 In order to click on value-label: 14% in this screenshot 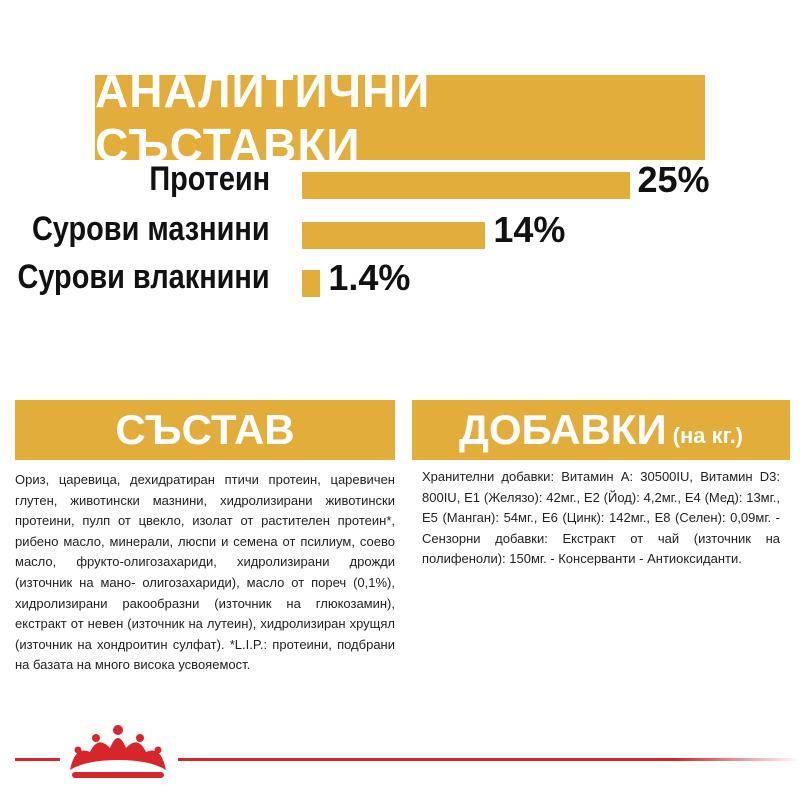, I will do `click(529, 229)`.